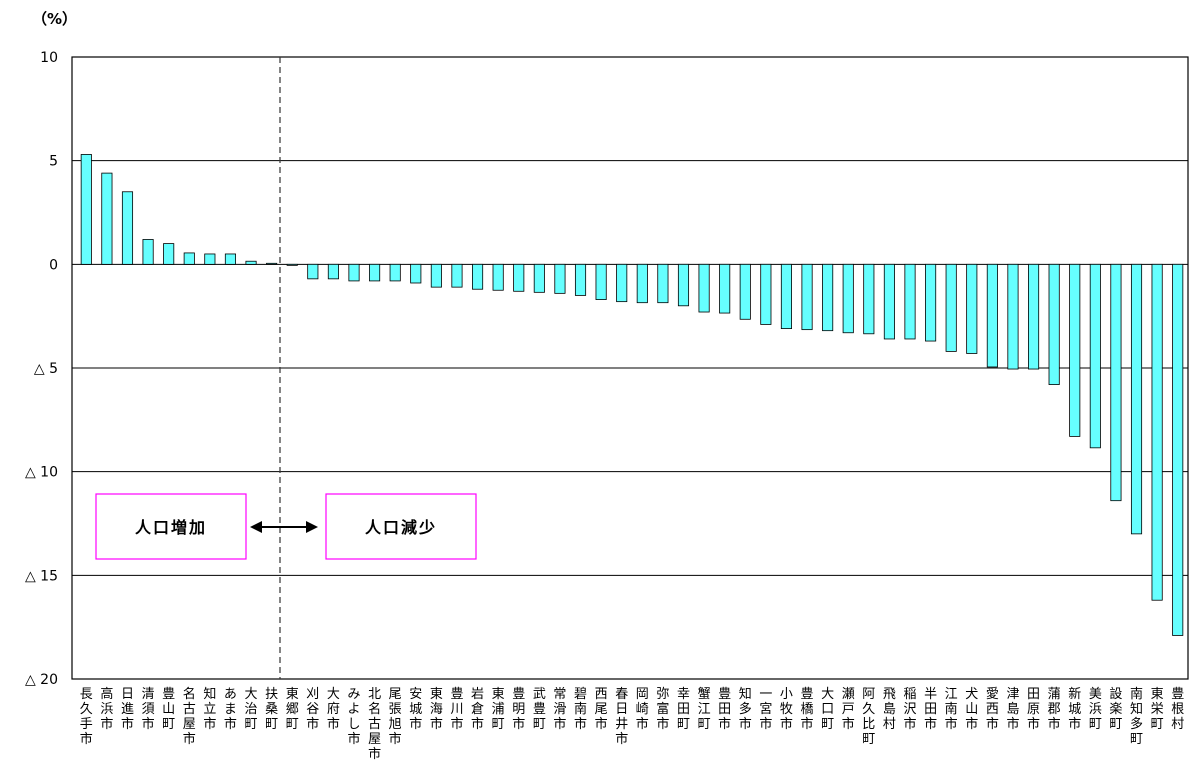  What do you see at coordinates (456, 709) in the screenshot?
I see `category-label: 豊川市` at bounding box center [456, 709].